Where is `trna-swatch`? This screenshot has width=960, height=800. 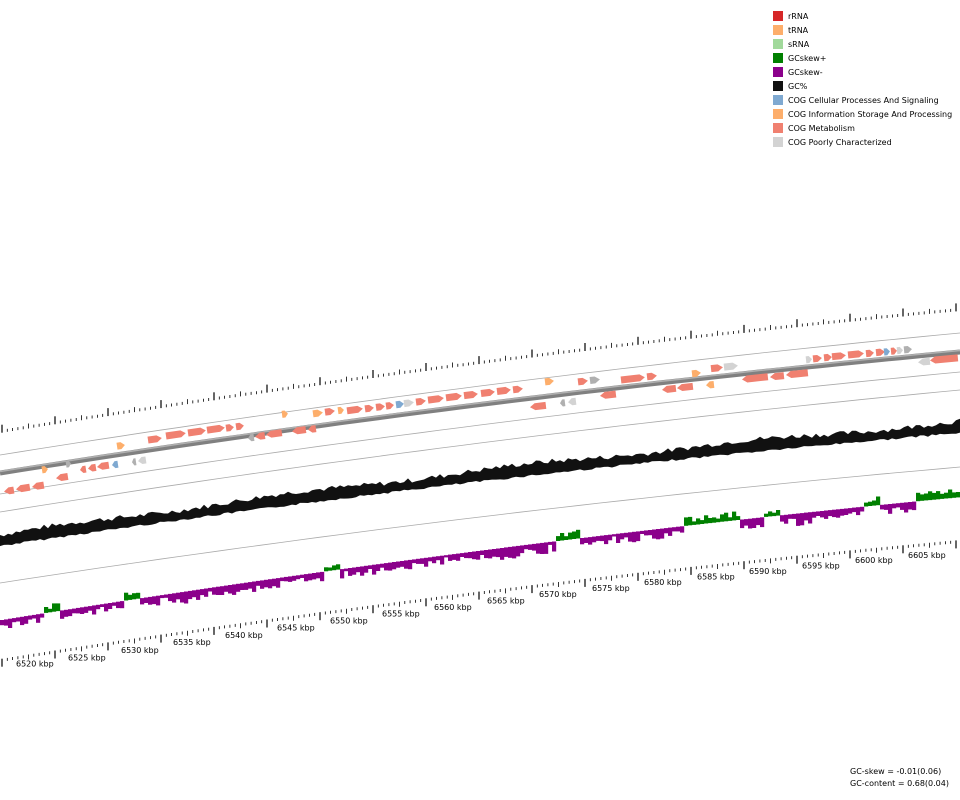
trna-swatch is located at coordinates (778, 30).